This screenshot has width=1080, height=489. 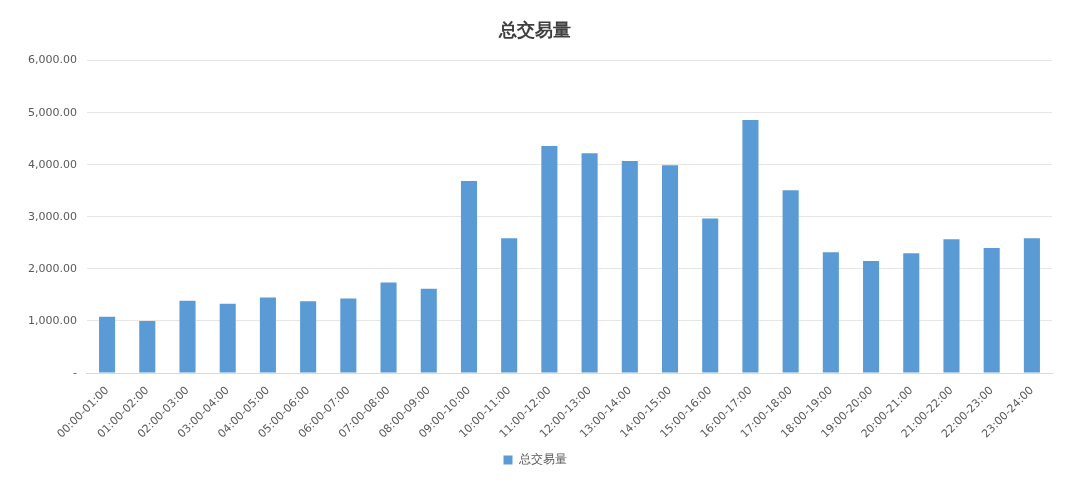 I want to click on legend-label: 总交易量, so click(x=542, y=459).